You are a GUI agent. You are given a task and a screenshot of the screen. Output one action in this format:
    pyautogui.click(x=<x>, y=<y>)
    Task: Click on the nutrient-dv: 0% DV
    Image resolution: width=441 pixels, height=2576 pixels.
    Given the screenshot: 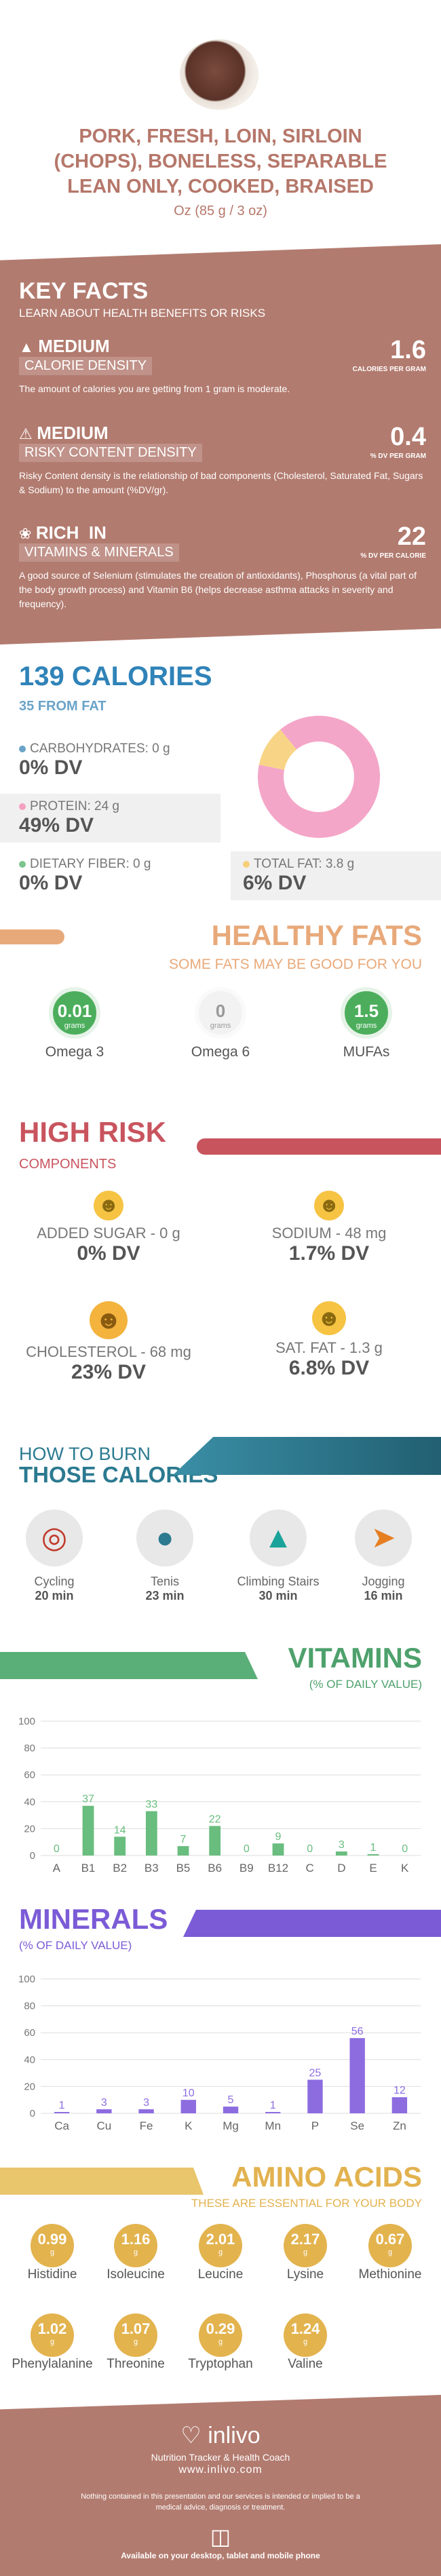 What is the action you would take?
    pyautogui.click(x=51, y=768)
    